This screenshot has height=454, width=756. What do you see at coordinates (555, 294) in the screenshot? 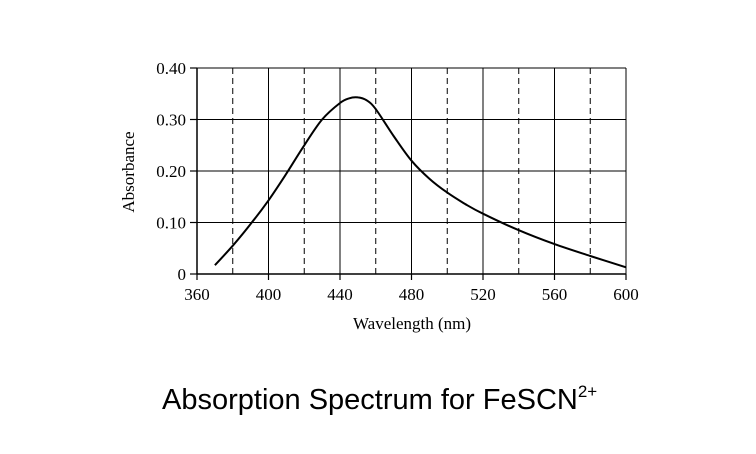
I see `x-tick-label: 560` at bounding box center [555, 294].